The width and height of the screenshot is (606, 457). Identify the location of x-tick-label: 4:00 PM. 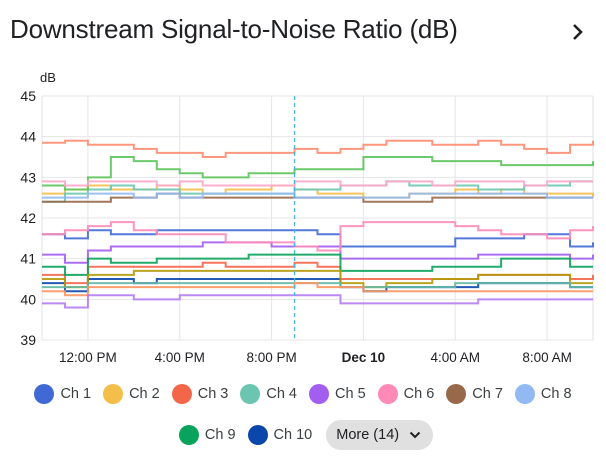
(180, 357).